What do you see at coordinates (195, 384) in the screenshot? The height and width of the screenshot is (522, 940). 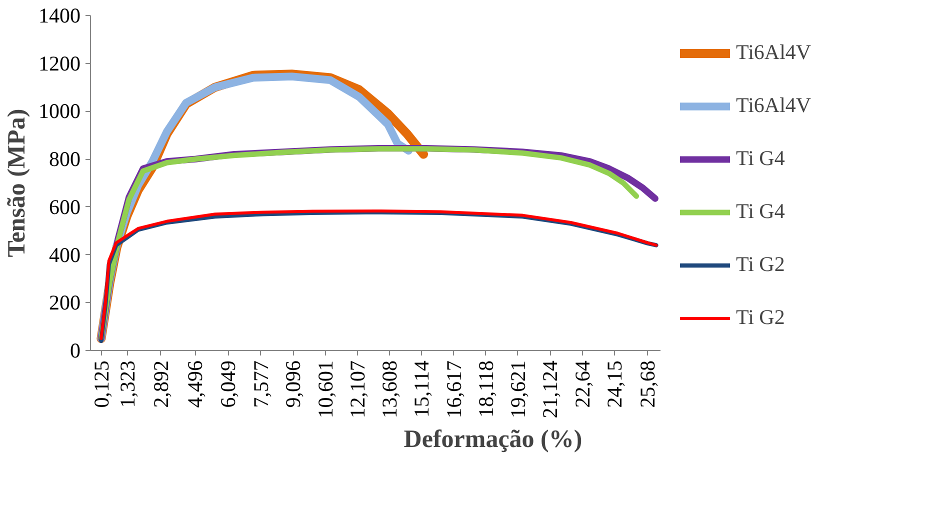 I see `x-tick-label: 4,496` at bounding box center [195, 384].